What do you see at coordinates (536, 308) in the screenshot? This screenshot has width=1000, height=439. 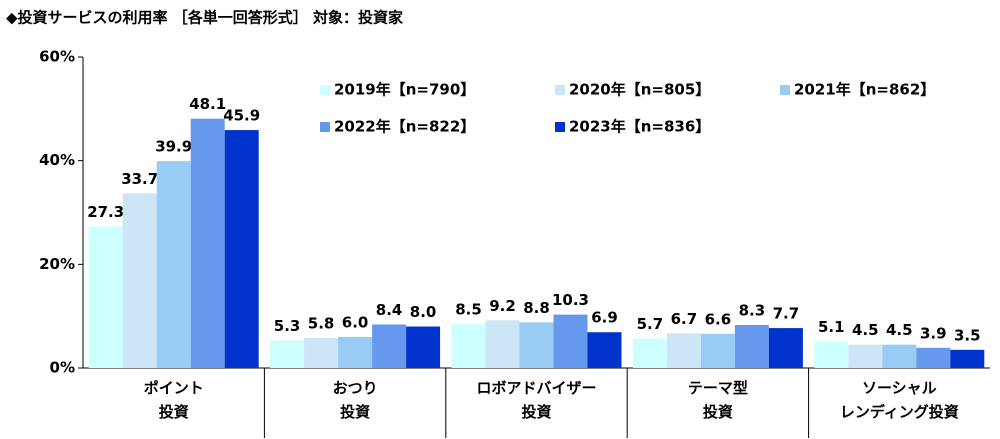 I see `data-label: 8.8` at bounding box center [536, 308].